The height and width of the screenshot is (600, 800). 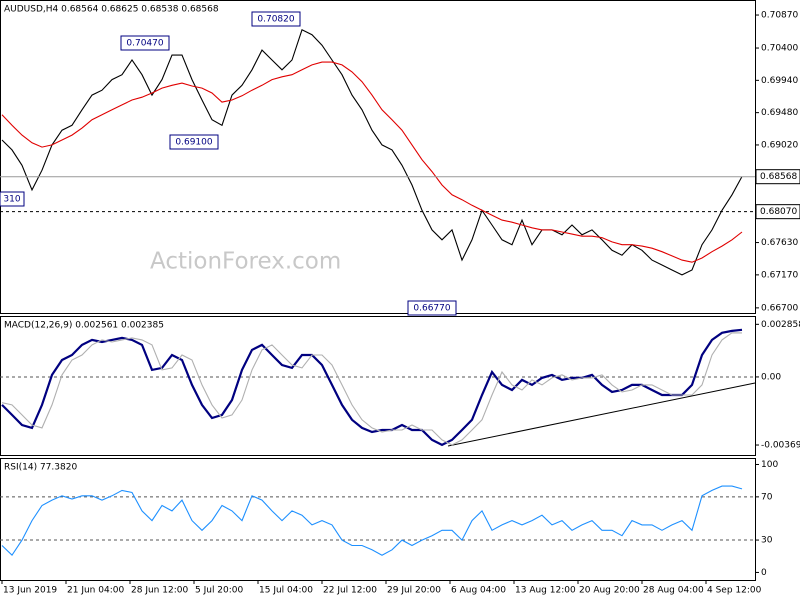 I want to click on x-tick-label: 22 Jul 12:00, so click(x=350, y=591).